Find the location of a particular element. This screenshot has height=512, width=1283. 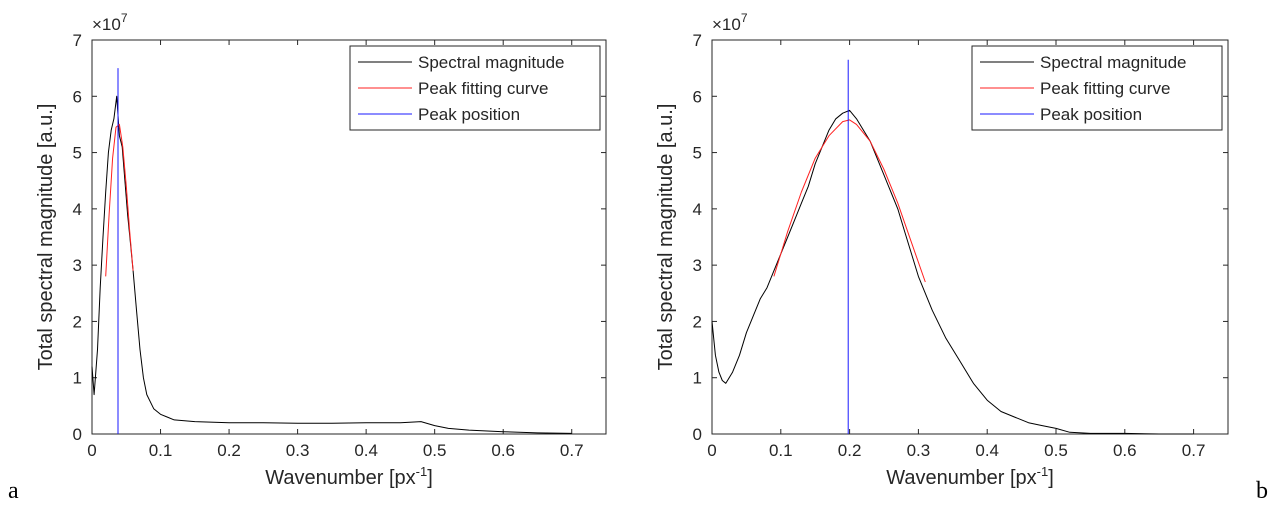

panel-letter-a: a is located at coordinates (13, 491).